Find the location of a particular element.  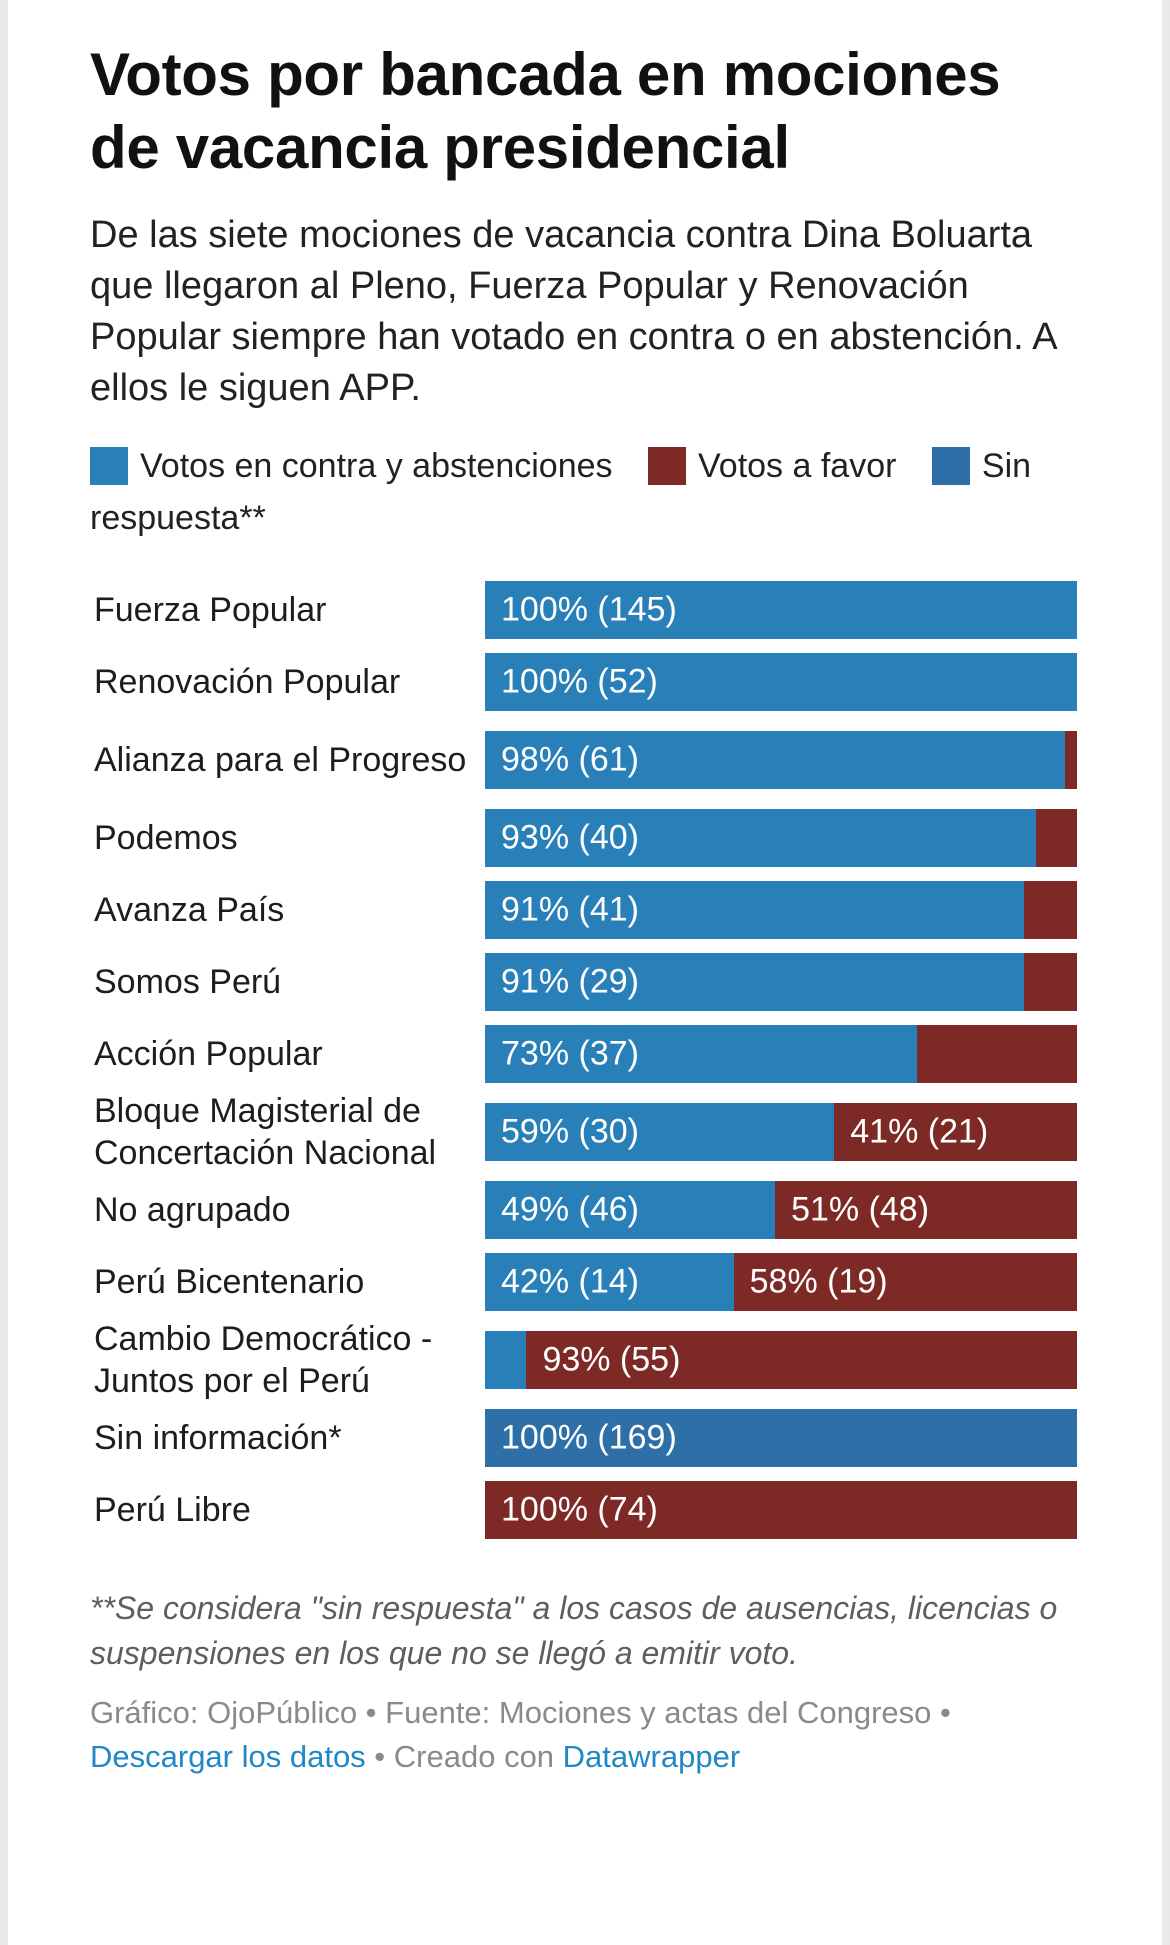

bar-label: Alianza para el Progreso is located at coordinates (280, 760).